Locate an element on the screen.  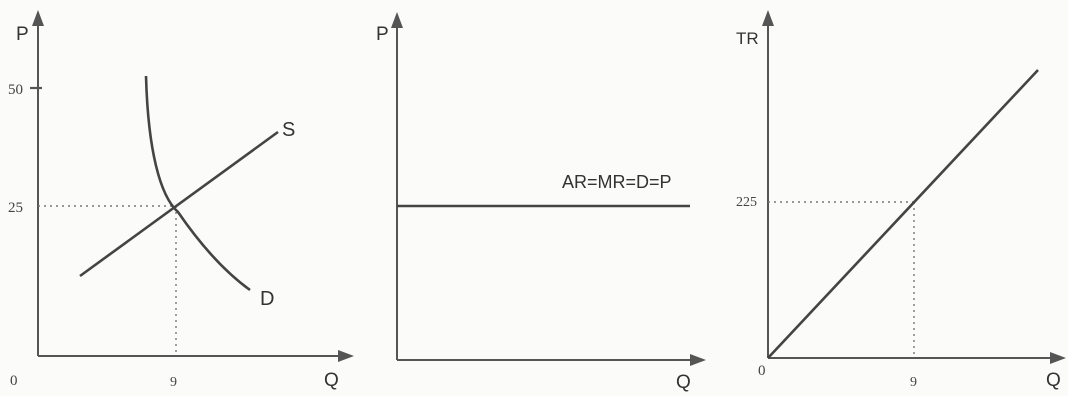
supply-label: S is located at coordinates (288, 130).